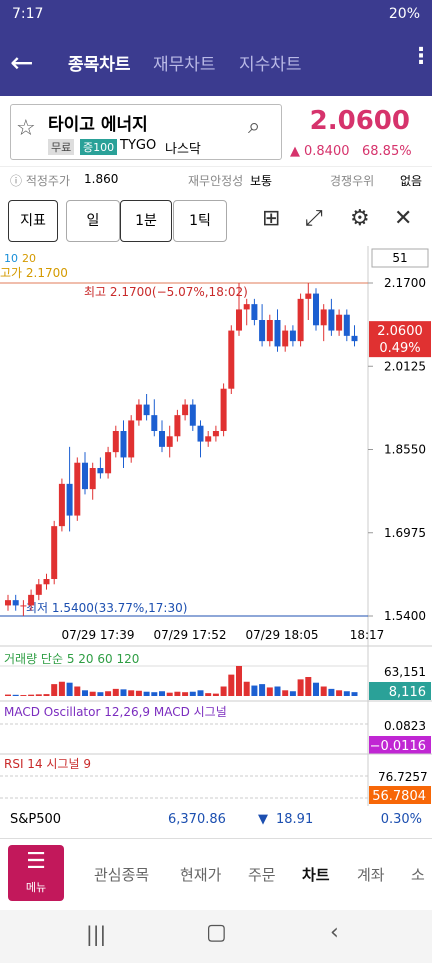 Image resolution: width=432 pixels, height=963 pixels. Describe the element at coordinates (184, 65) in the screenshot. I see `tab: 재무차트` at that location.